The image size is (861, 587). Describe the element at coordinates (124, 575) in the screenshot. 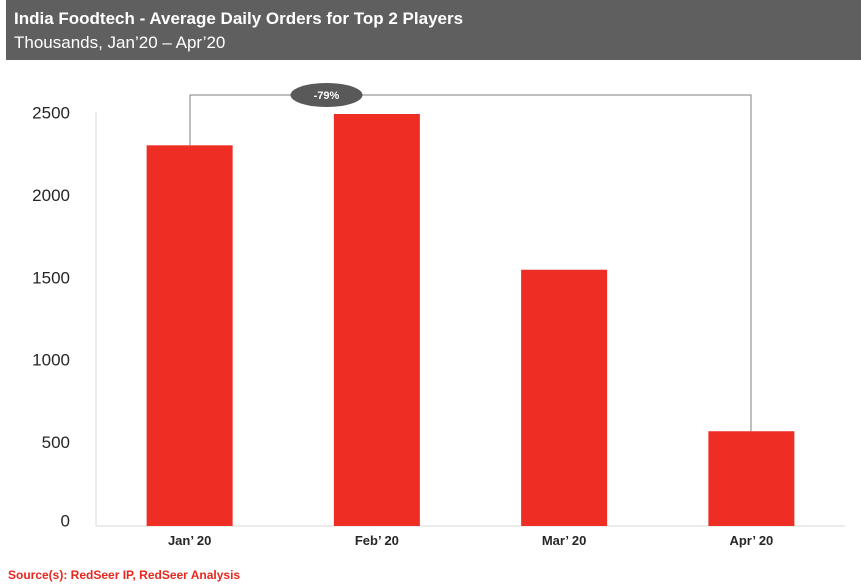

I see `source-note: Source(s): RedSeer IP, RedSeer Analysis` at that location.